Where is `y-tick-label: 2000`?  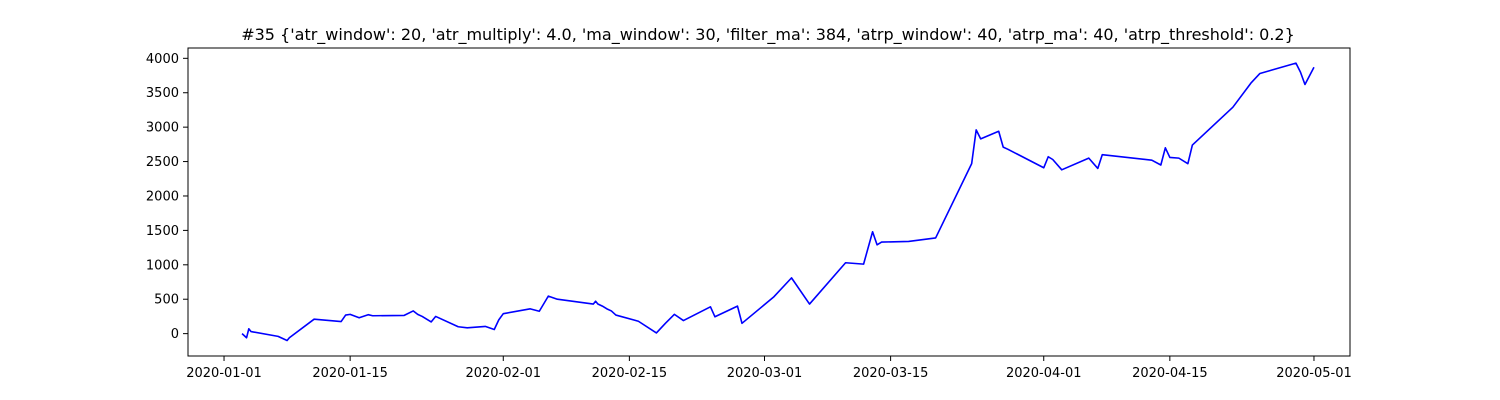
y-tick-label: 2000 is located at coordinates (162, 196).